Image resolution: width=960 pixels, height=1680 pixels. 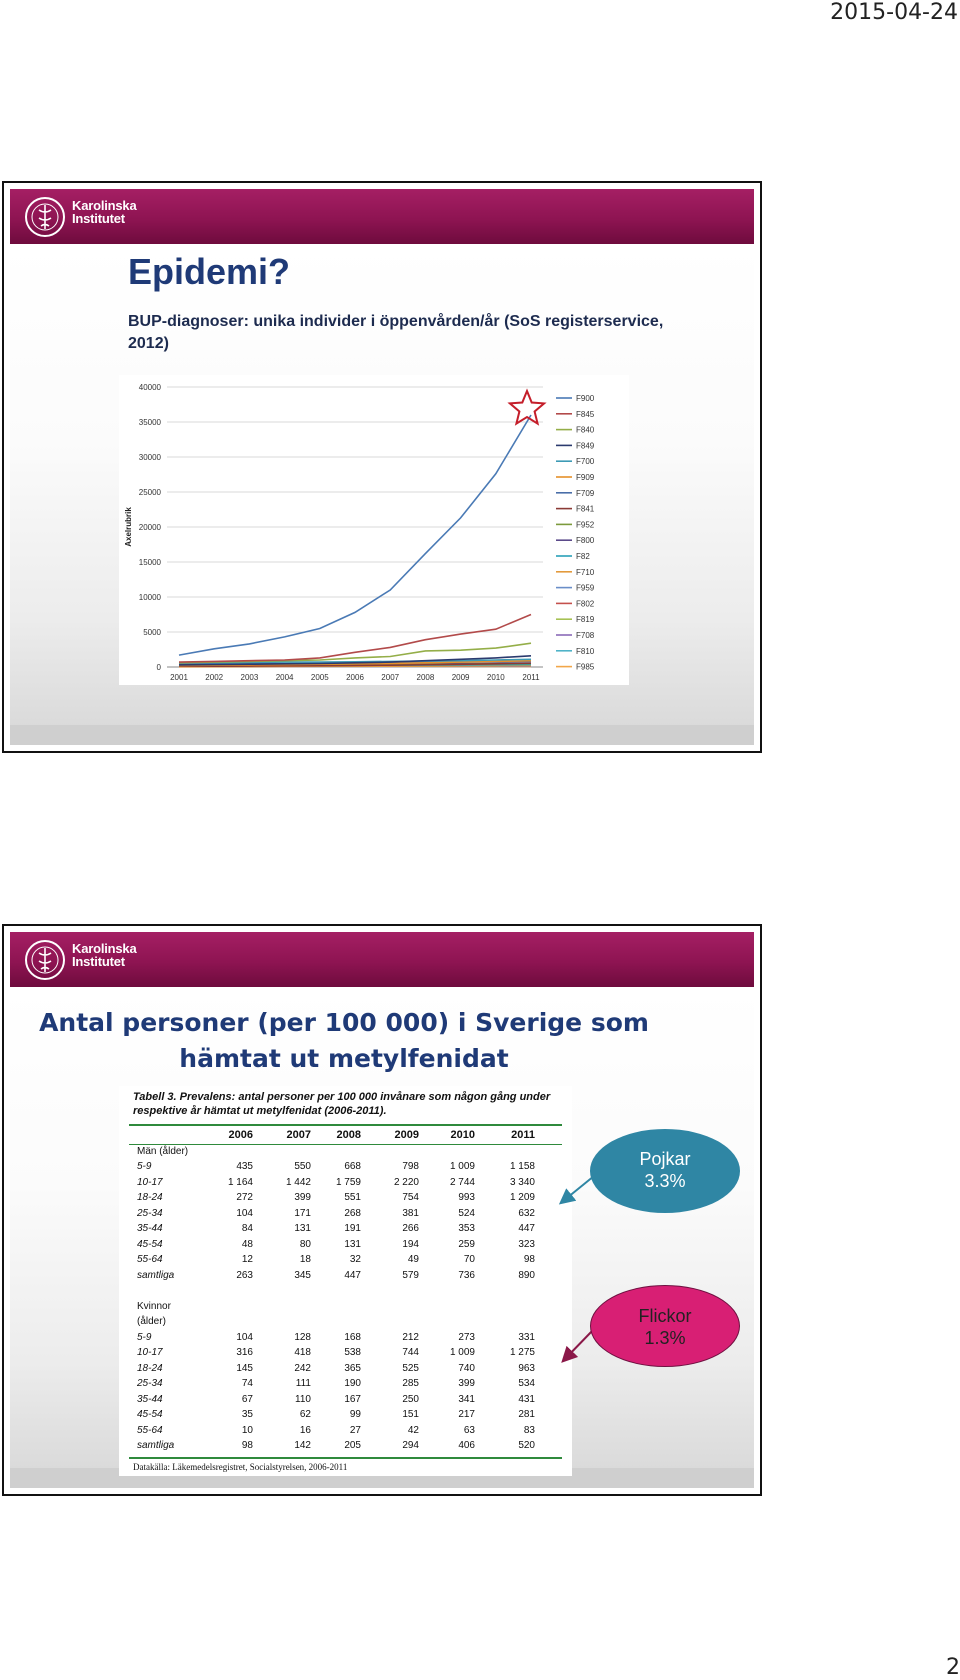 What do you see at coordinates (244, 1368) in the screenshot?
I see `table-cell: 145` at bounding box center [244, 1368].